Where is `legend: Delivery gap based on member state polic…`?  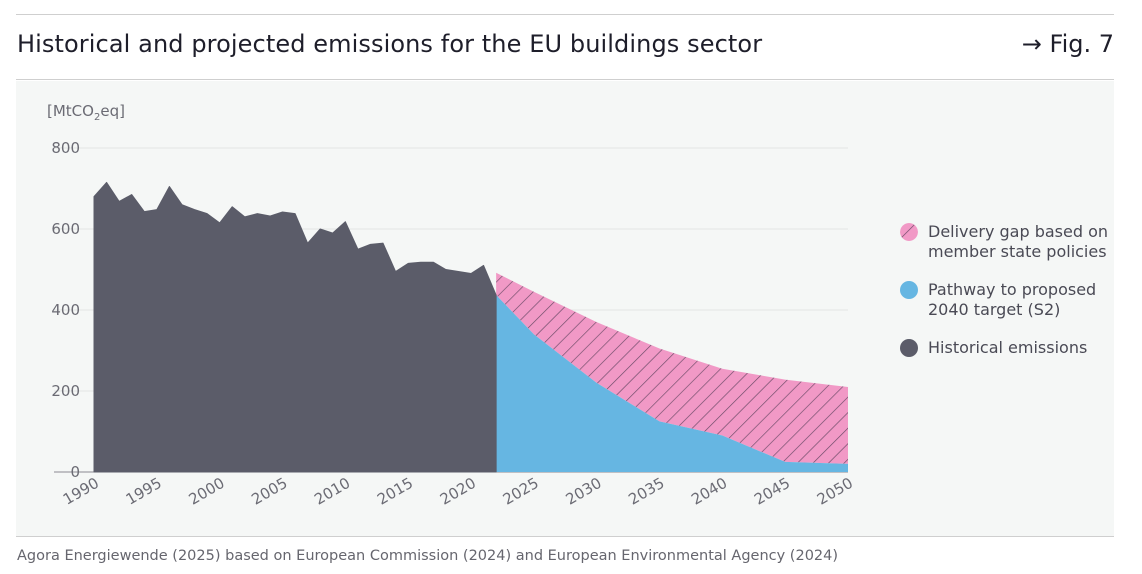 legend: Delivery gap based on member state polic… is located at coordinates (1005, 299).